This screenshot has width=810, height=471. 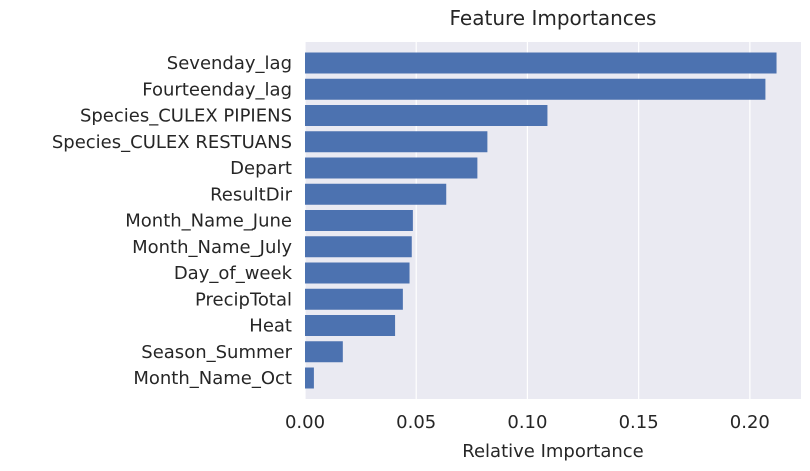 I want to click on category-label: ResultDir, so click(x=251, y=194).